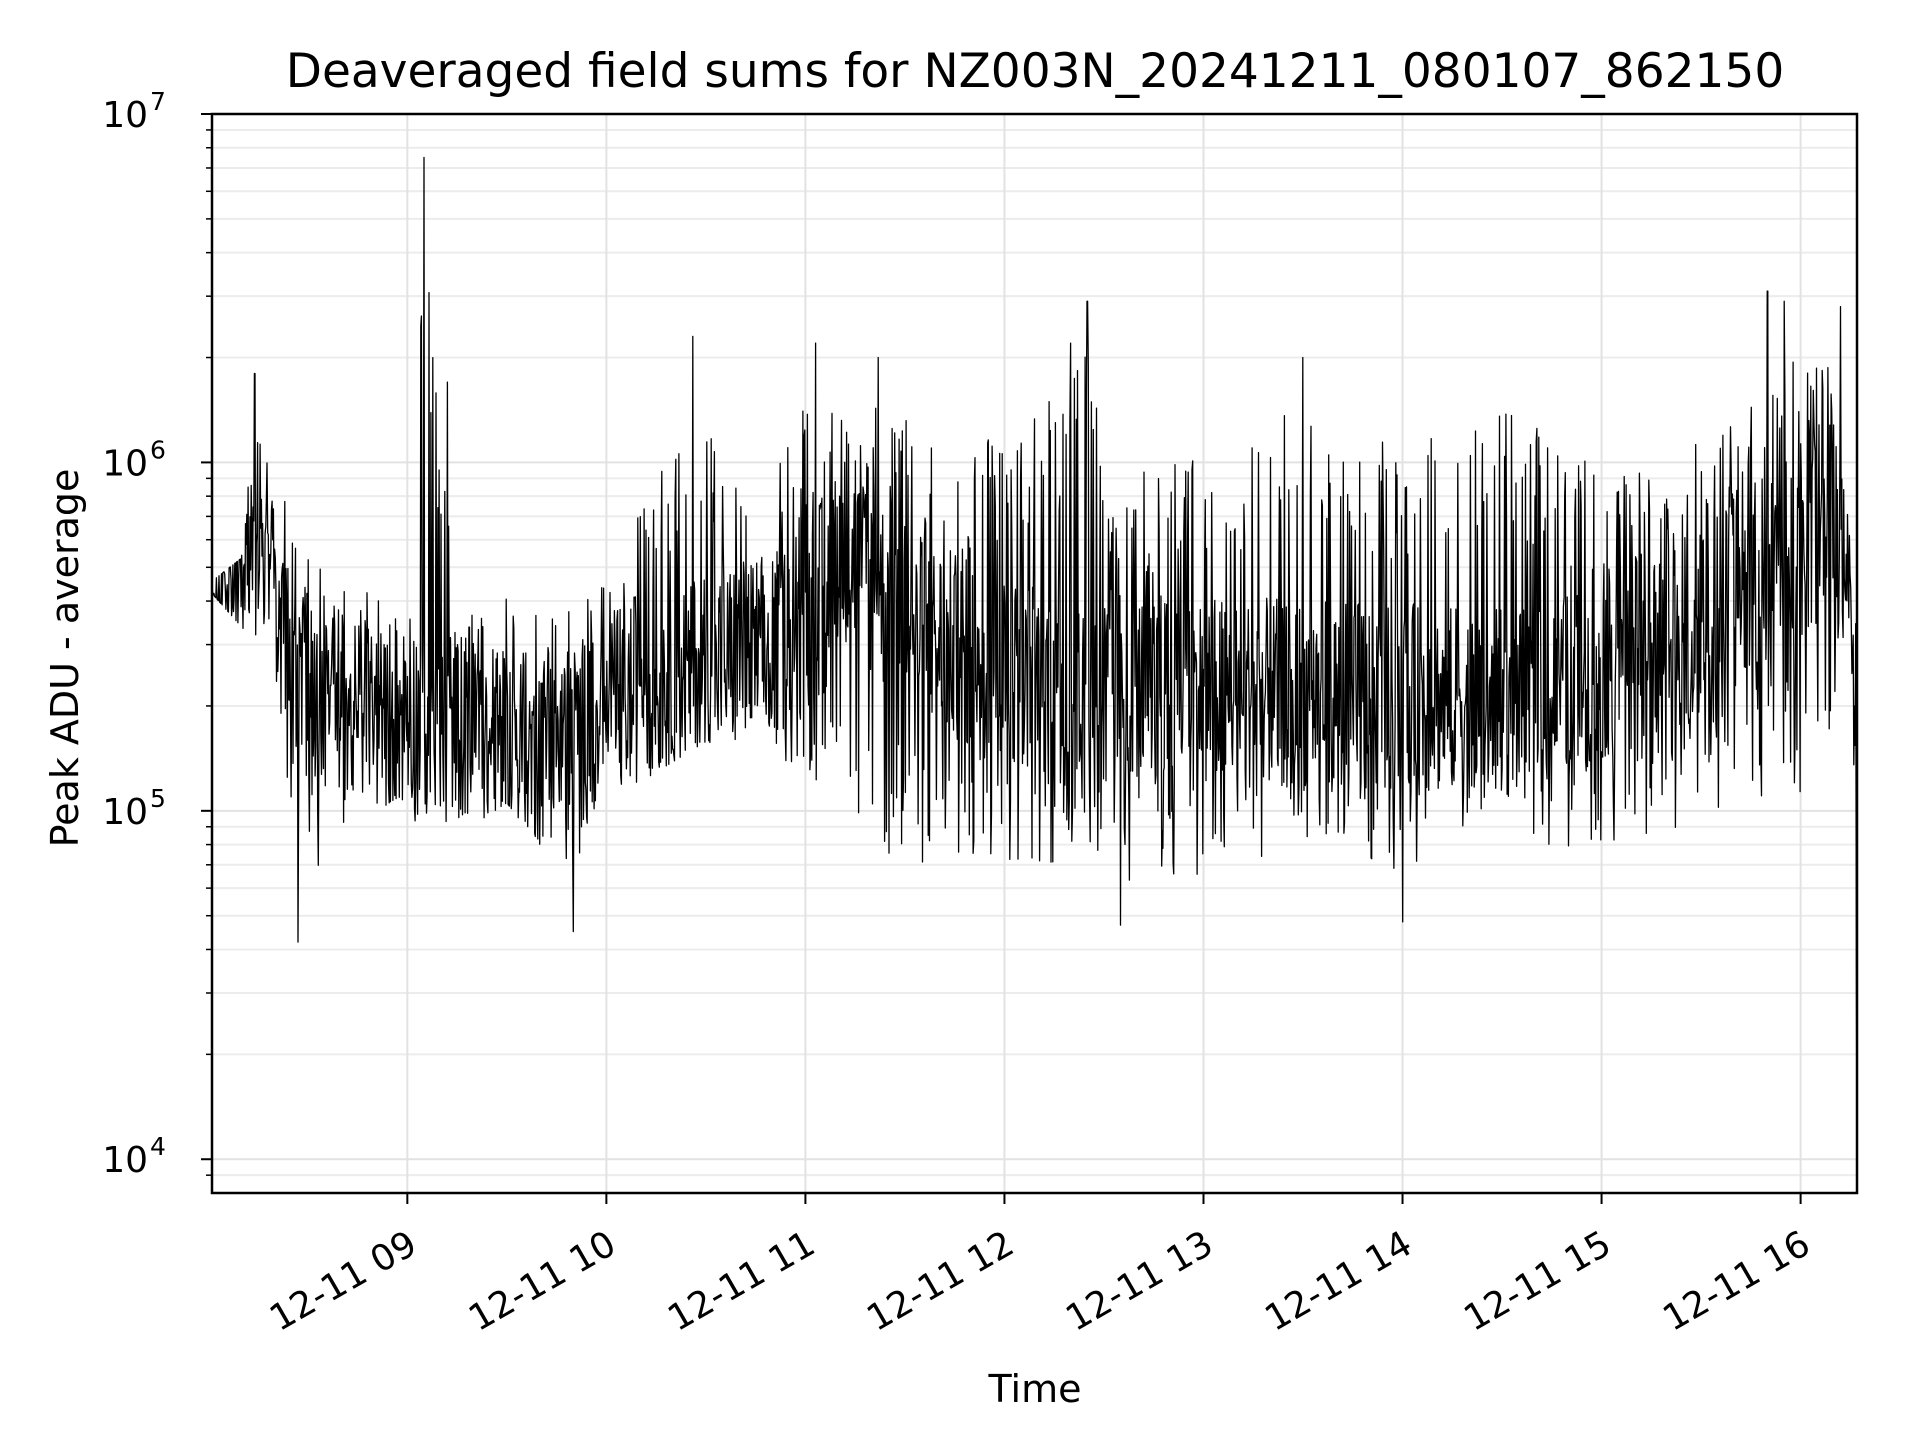 Image resolution: width=1920 pixels, height=1440 pixels. I want to click on y-tick-exponent: 4, so click(158, 1146).